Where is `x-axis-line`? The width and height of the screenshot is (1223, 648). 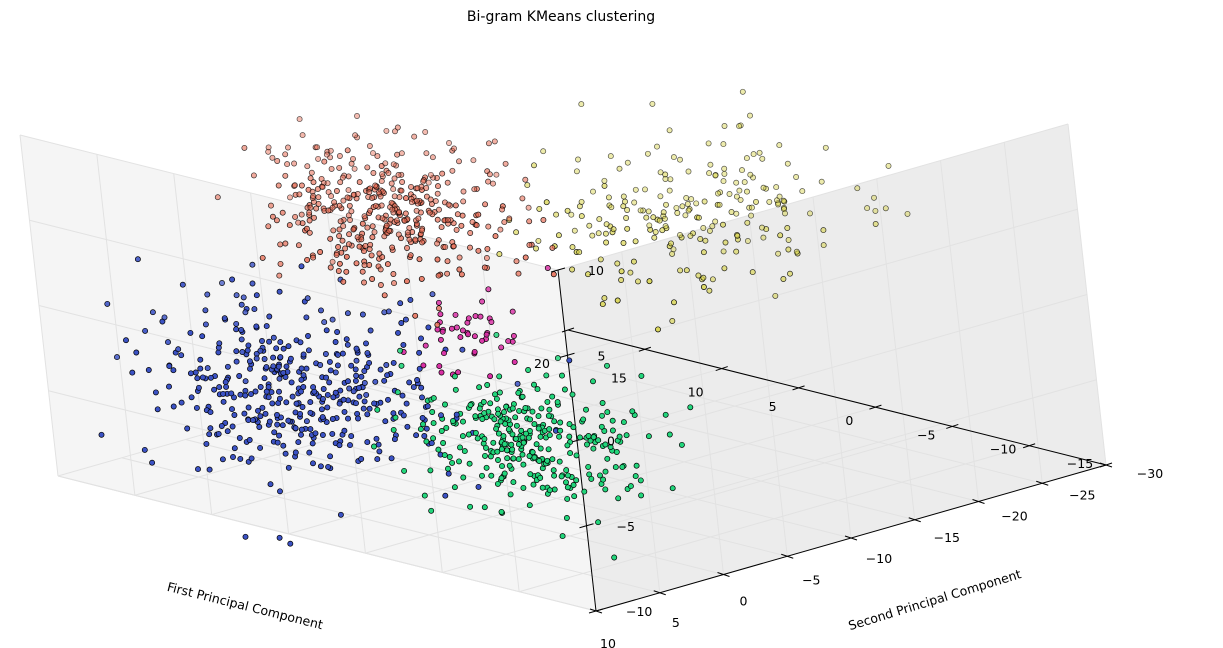
x-axis-line is located at coordinates (837, 397).